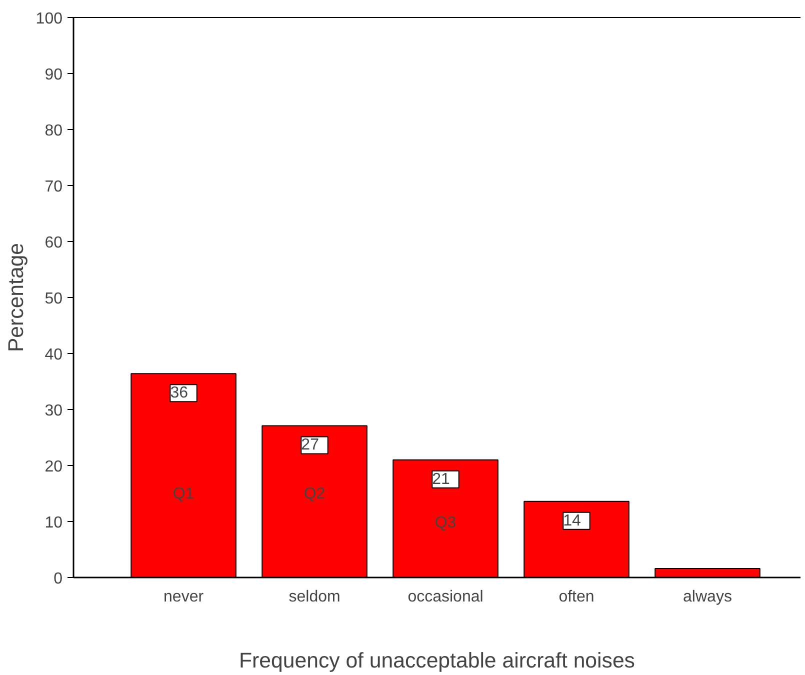  Describe the element at coordinates (53, 299) in the screenshot. I see `y-tick-label: 50` at that location.